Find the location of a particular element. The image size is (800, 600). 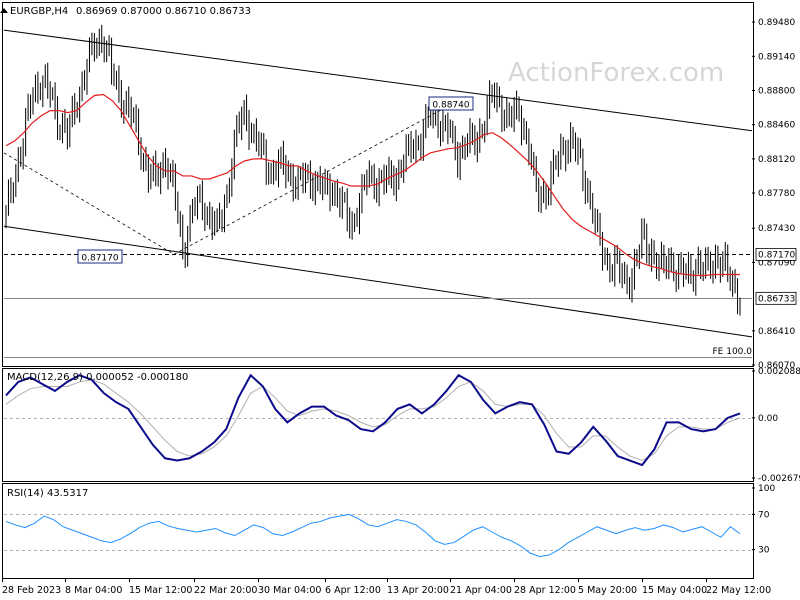

macd-signal-line is located at coordinates (373, 420).